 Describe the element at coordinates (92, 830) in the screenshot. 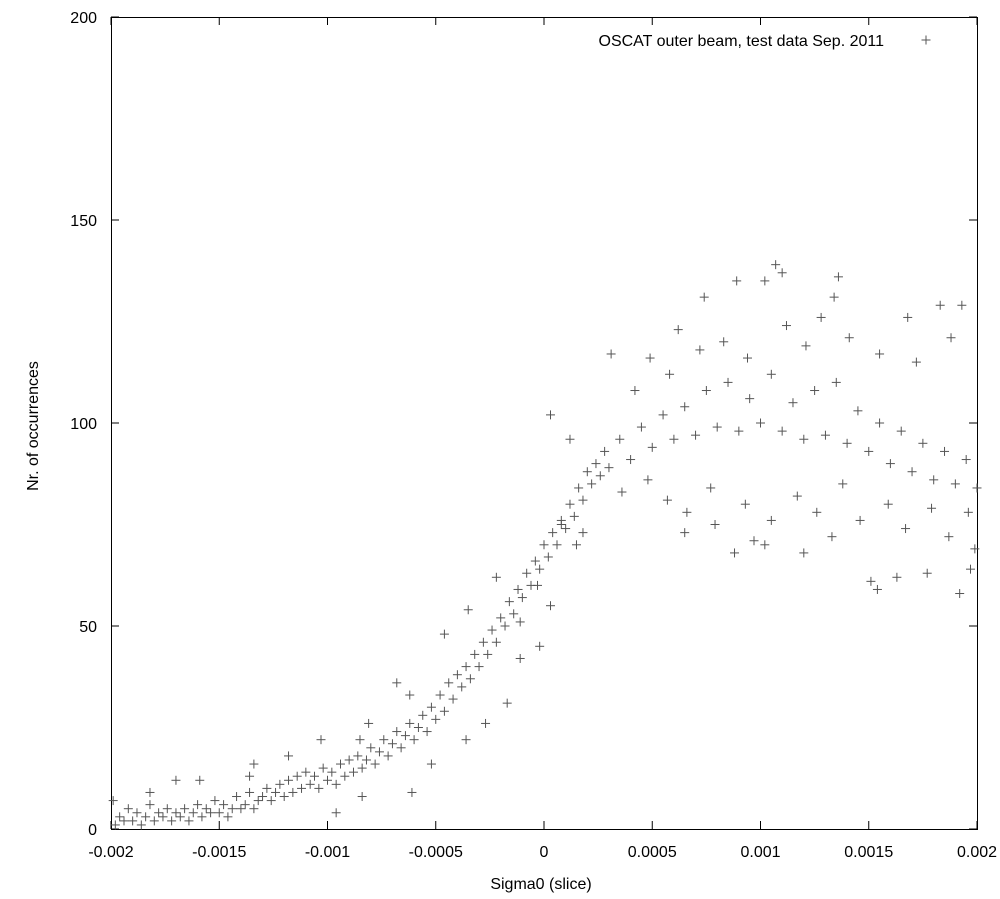

I see `y-tick-label: 0` at that location.